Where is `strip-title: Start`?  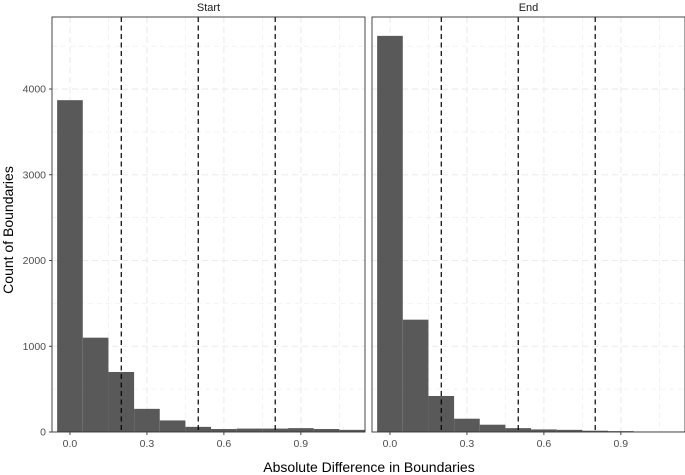
strip-title: Start is located at coordinates (208, 8).